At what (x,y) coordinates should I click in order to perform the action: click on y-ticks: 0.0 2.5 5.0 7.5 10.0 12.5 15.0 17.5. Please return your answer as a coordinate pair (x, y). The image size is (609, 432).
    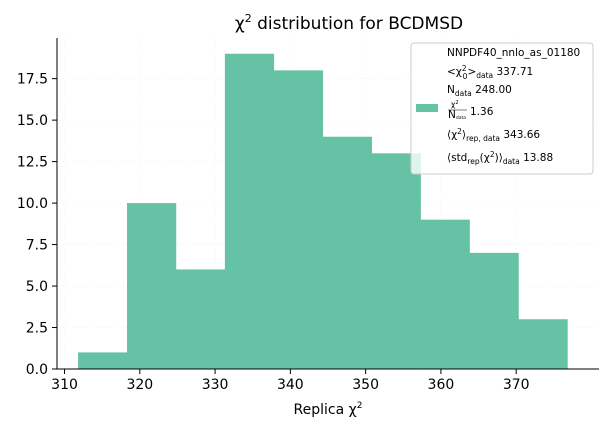
    Looking at the image, I should click on (37, 225).